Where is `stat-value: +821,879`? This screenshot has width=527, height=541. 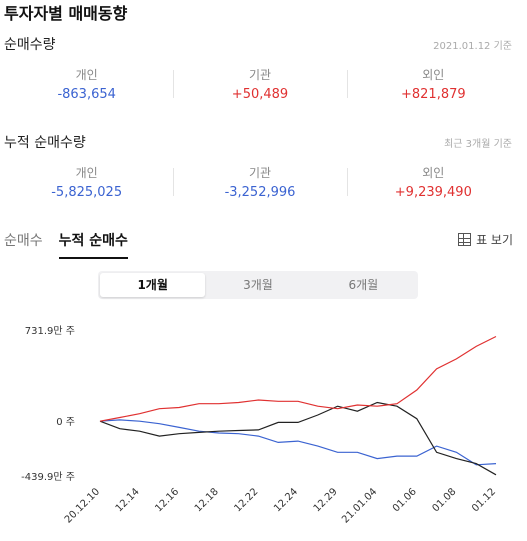
stat-value: +821,879 is located at coordinates (433, 94).